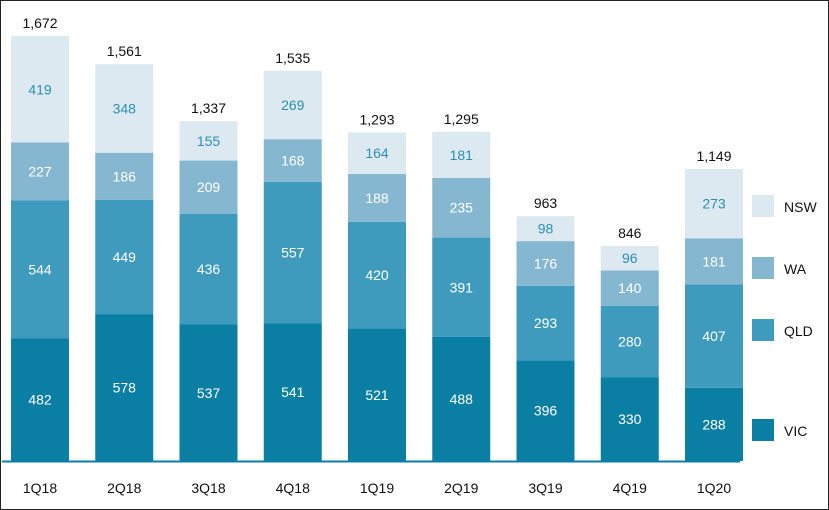  I want to click on value-label-vic-1q19: 521, so click(377, 395).